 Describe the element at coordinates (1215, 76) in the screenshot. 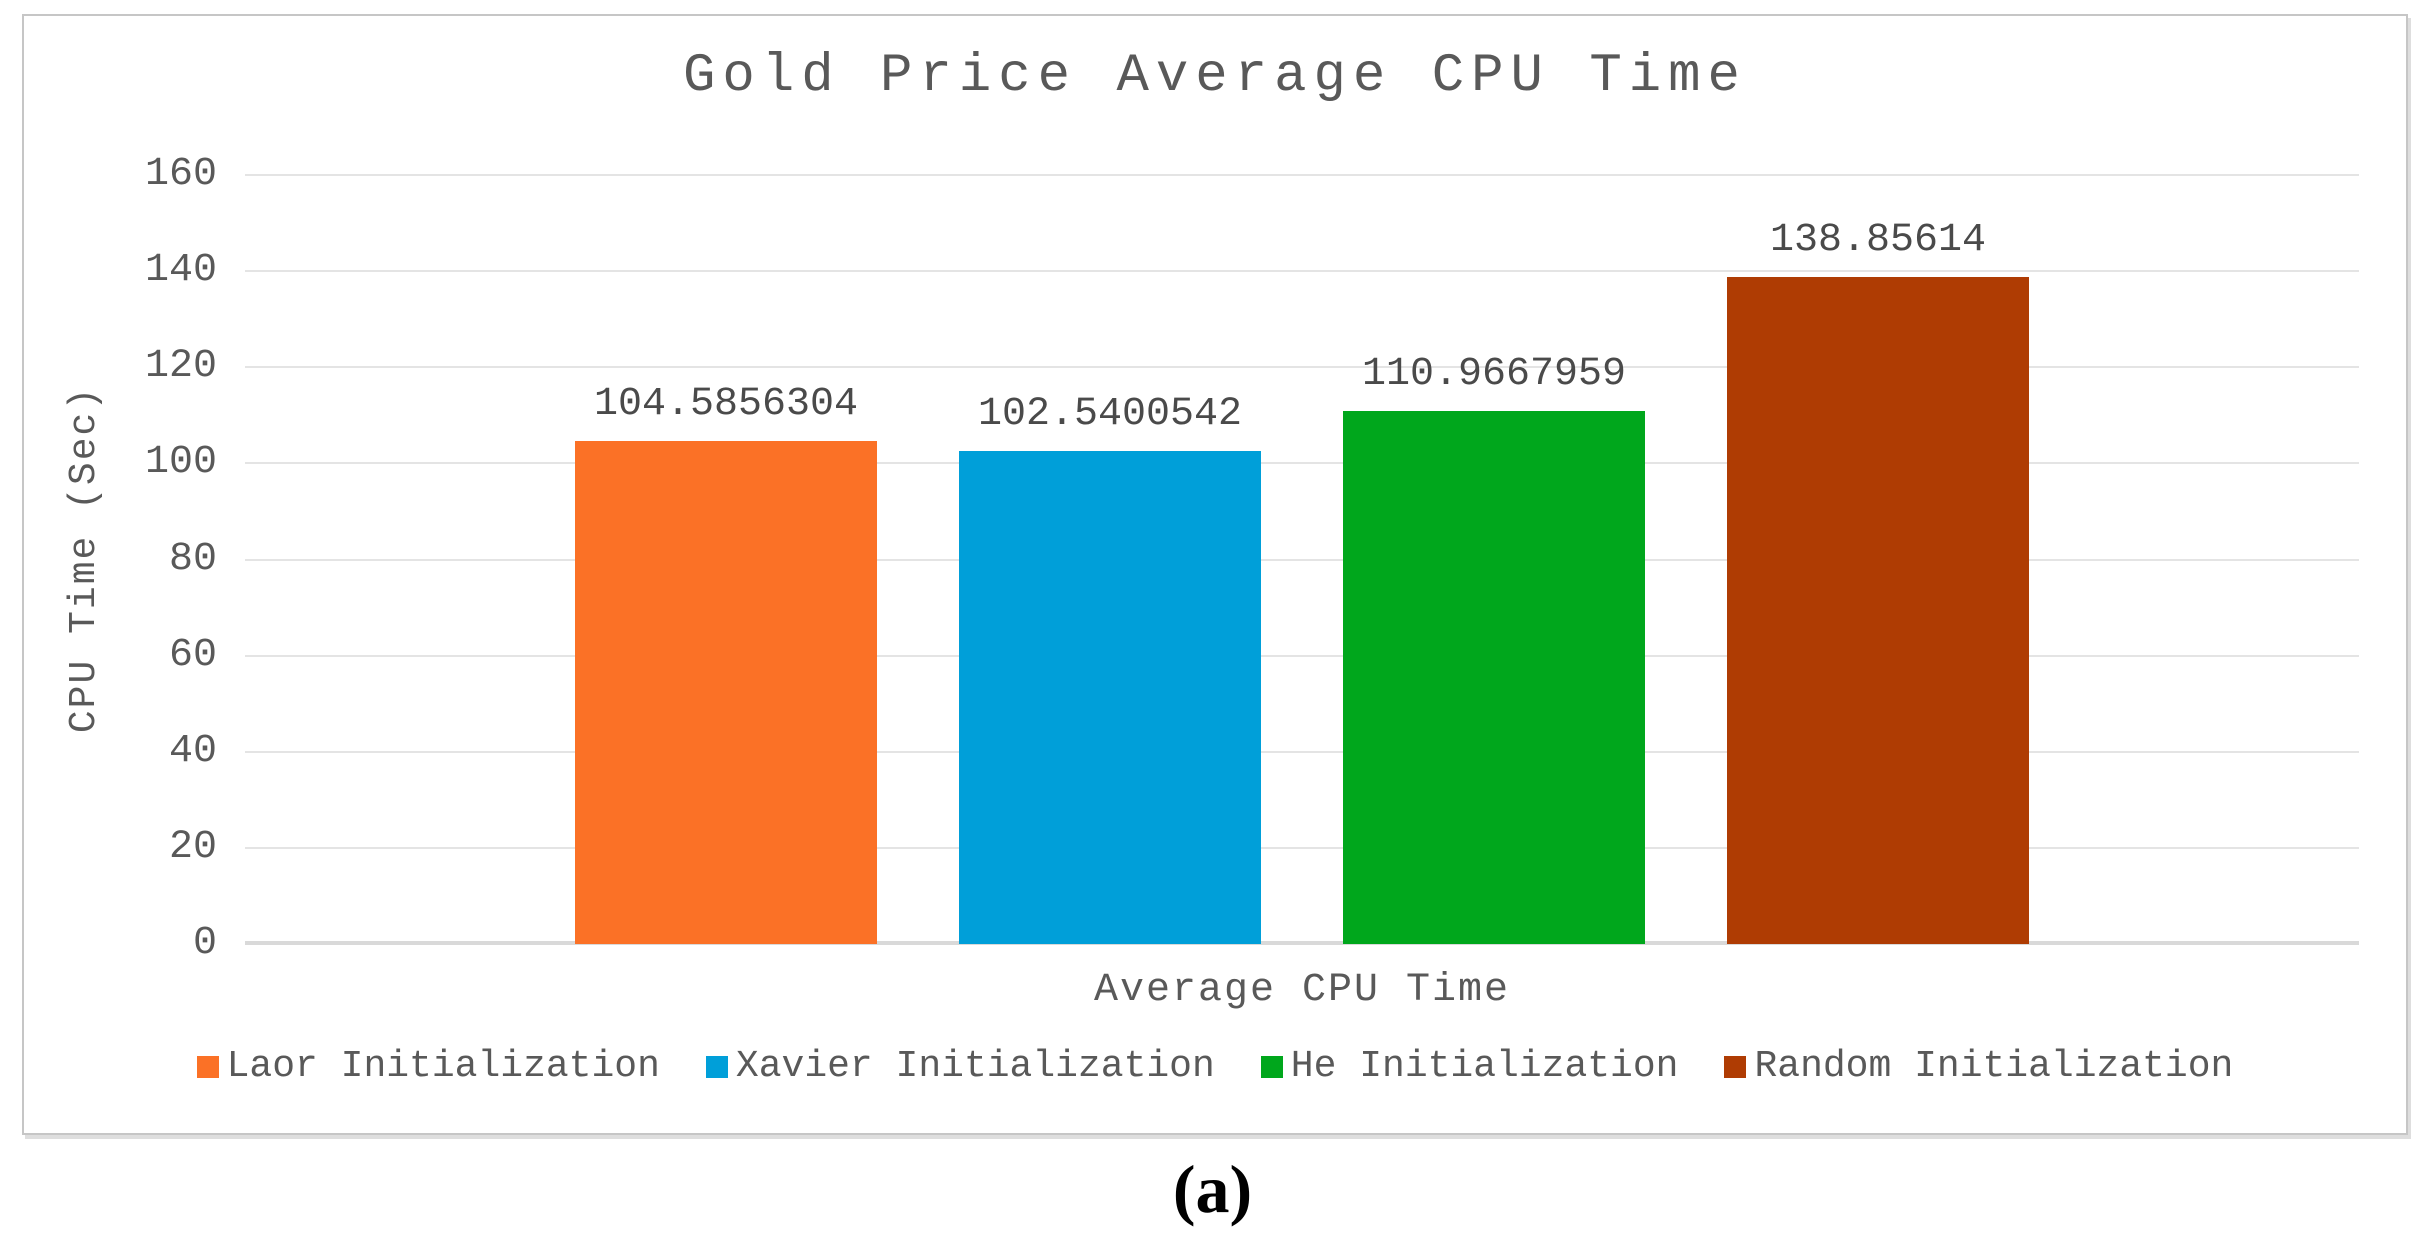

I see `chart-title: Gold Price Average CPU Time` at that location.